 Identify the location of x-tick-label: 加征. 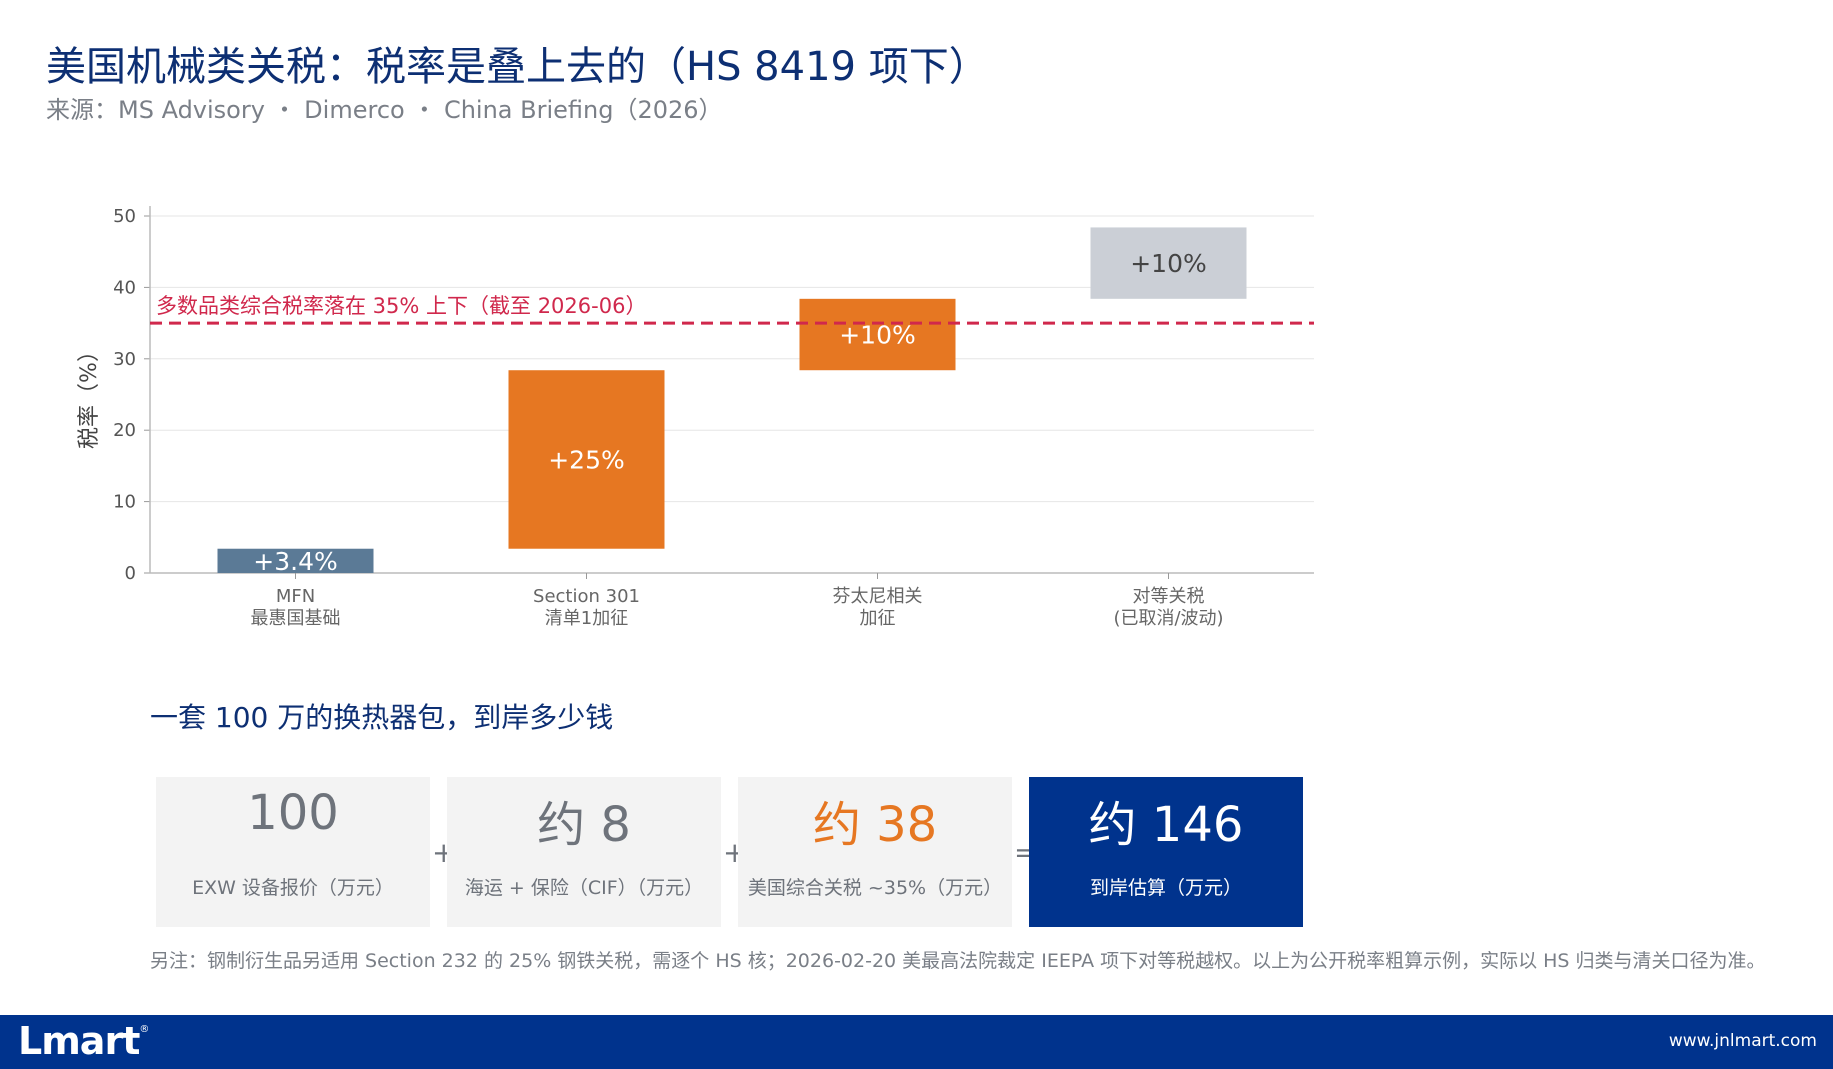
(878, 618).